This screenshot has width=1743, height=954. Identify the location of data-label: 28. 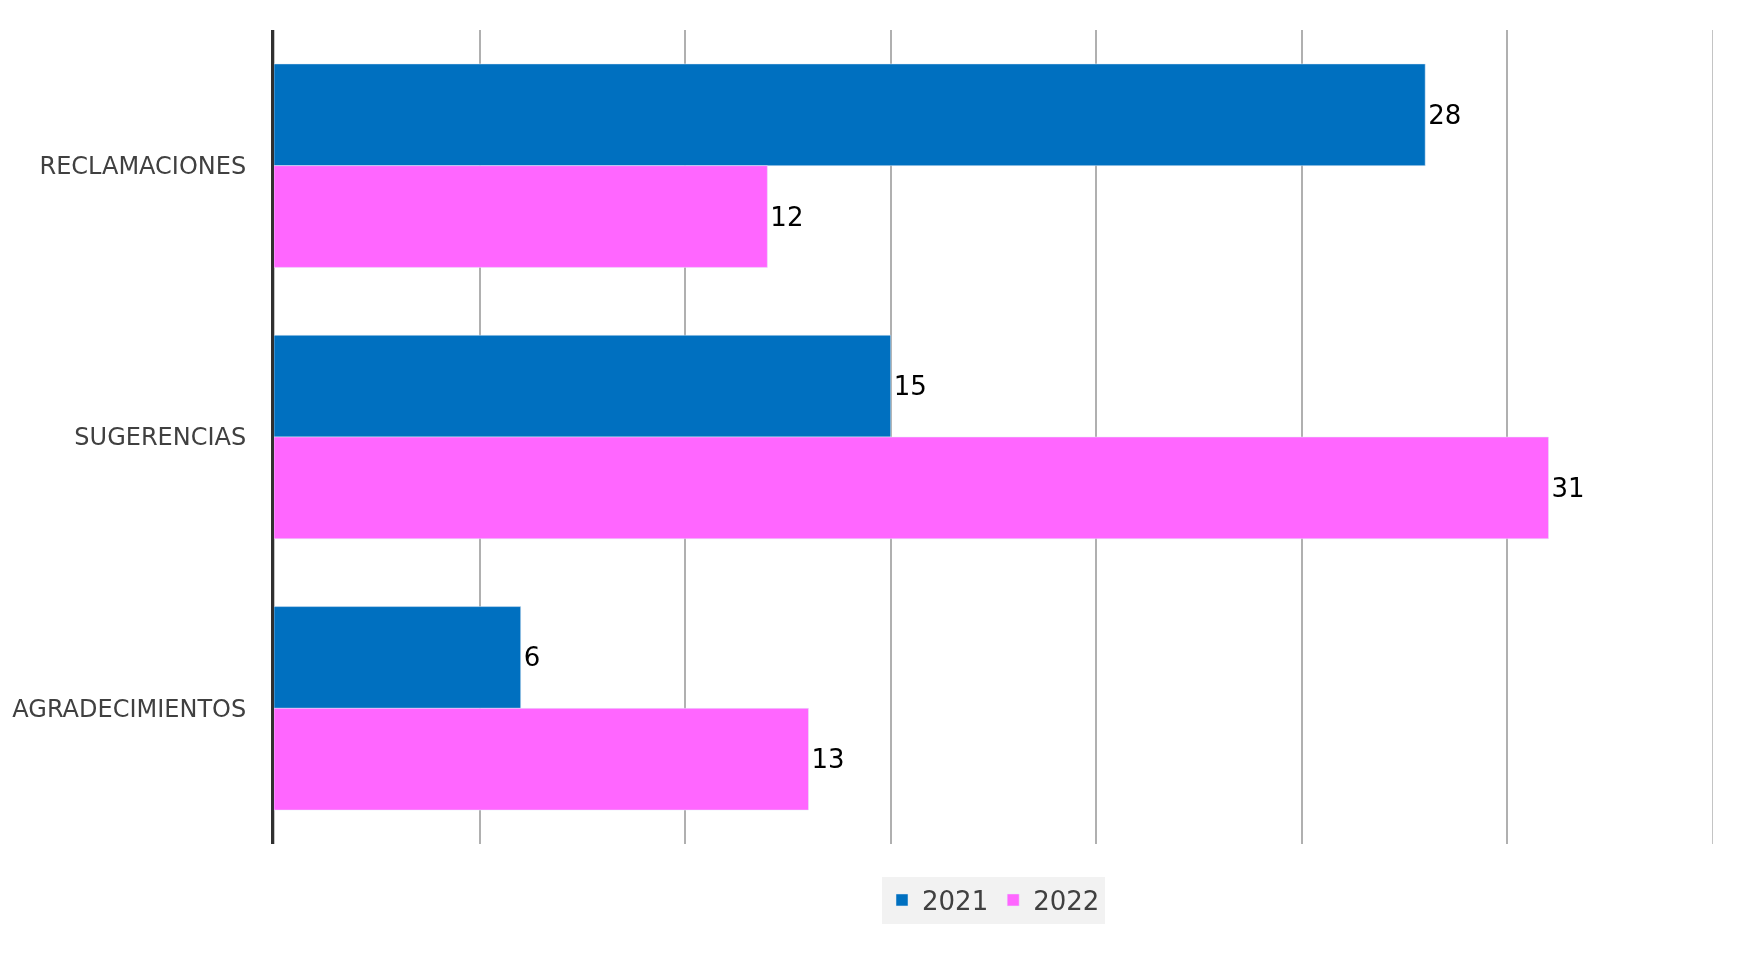
(1445, 114).